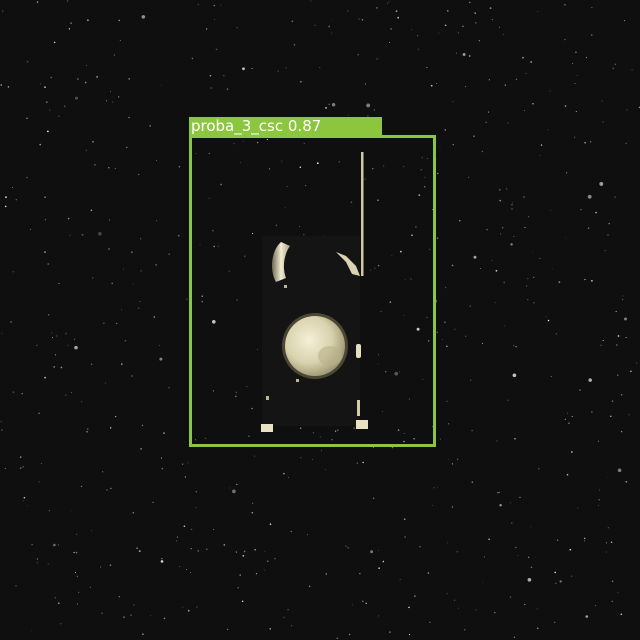 The image size is (640, 640). Describe the element at coordinates (285, 126) in the screenshot. I see `detection-label-background` at that location.